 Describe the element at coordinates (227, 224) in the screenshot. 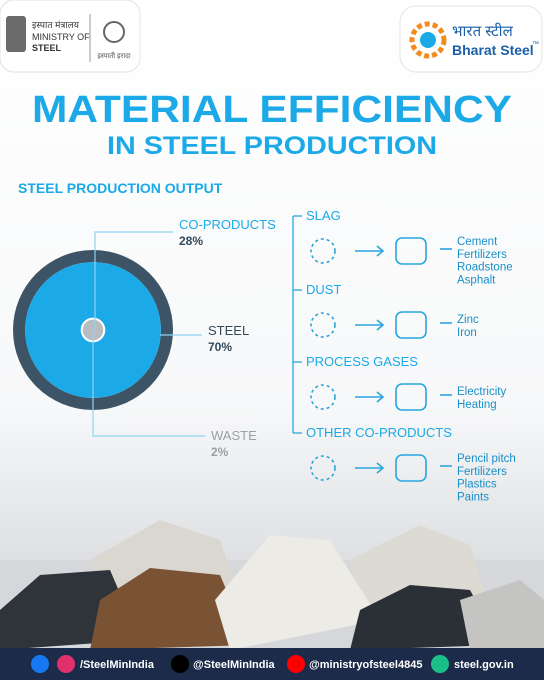

I see `category-label: CO-PRODUCTS` at that location.